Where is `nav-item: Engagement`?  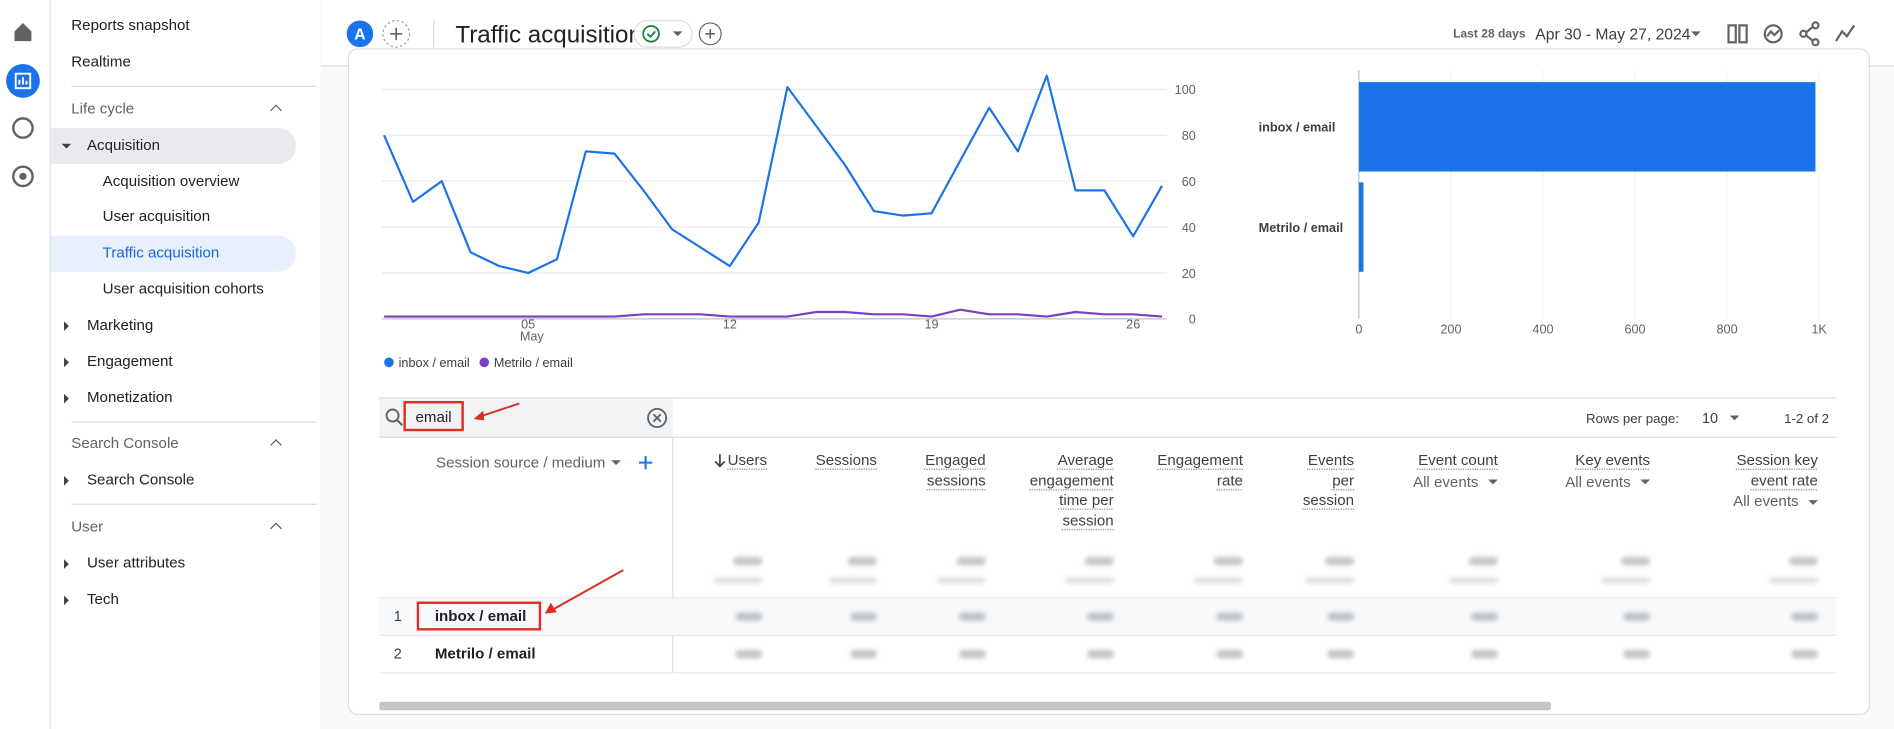 nav-item: Engagement is located at coordinates (129, 361).